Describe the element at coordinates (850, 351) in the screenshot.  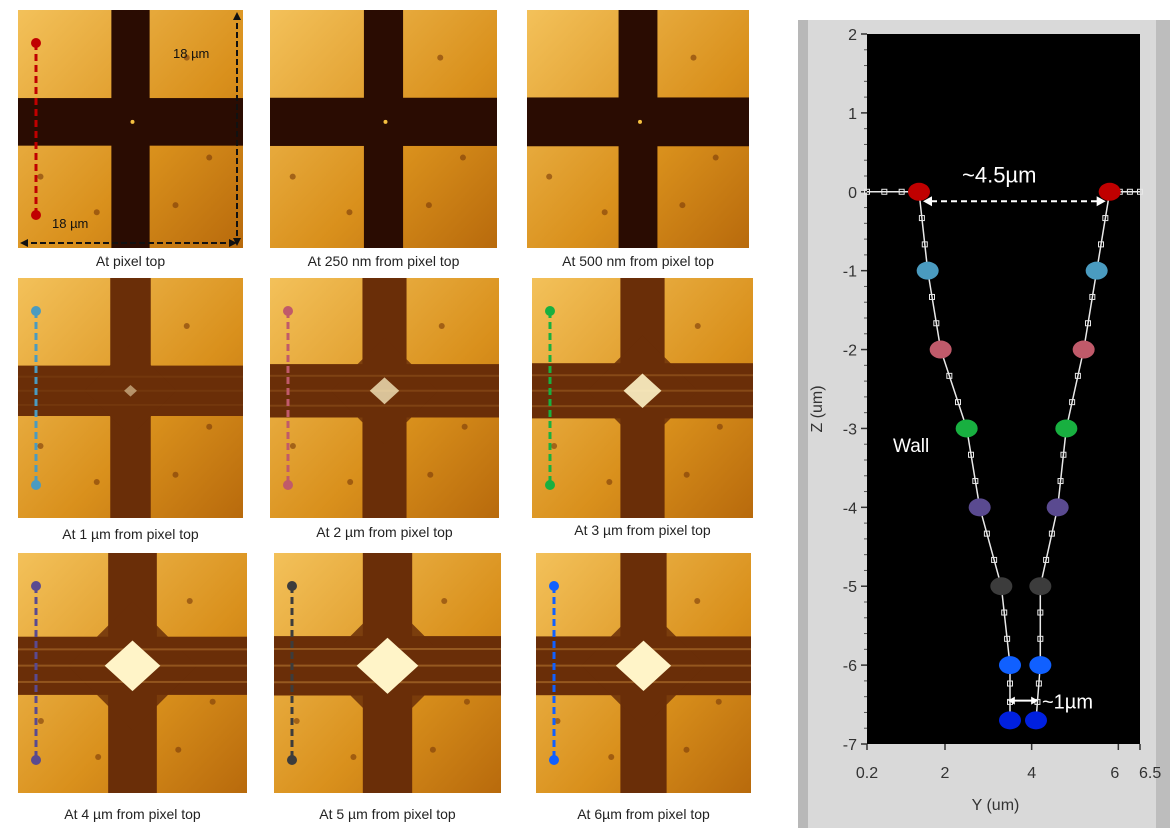
I see `y-tick-label: -2` at that location.